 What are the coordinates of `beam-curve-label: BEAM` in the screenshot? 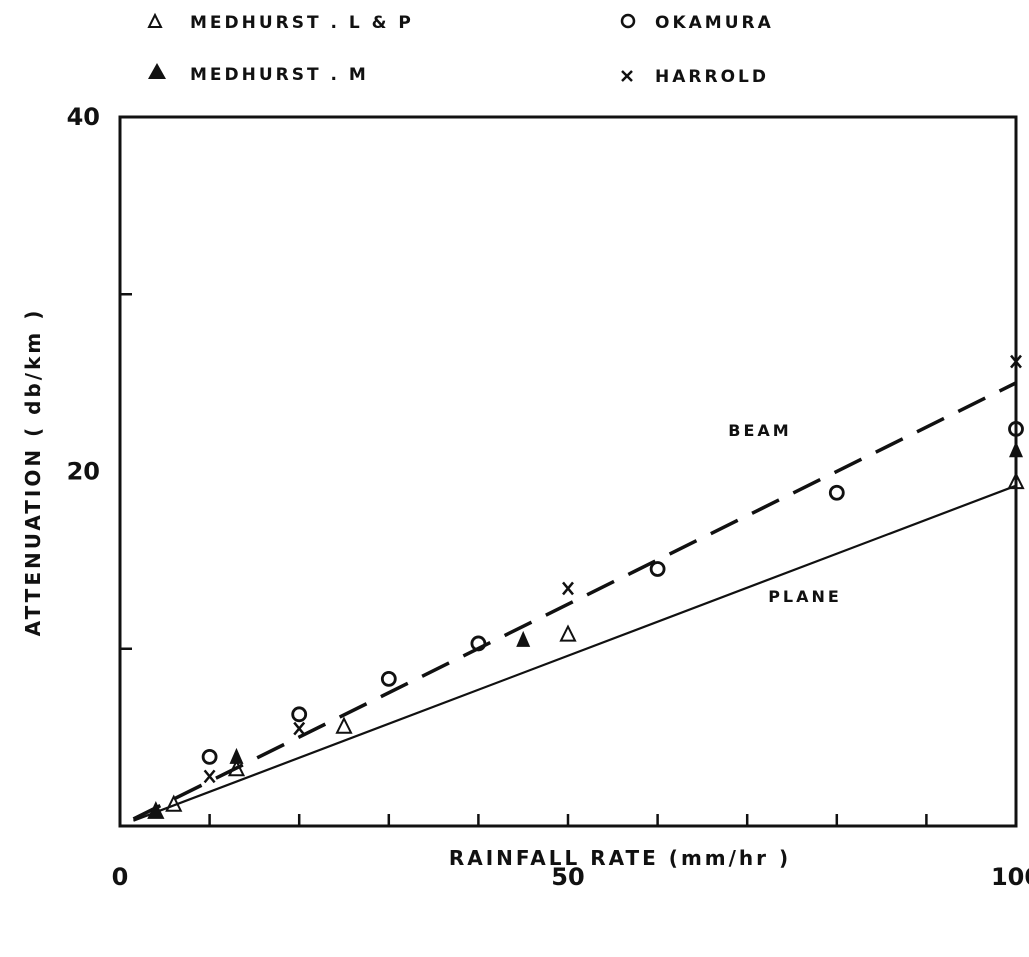 It's located at (759, 430).